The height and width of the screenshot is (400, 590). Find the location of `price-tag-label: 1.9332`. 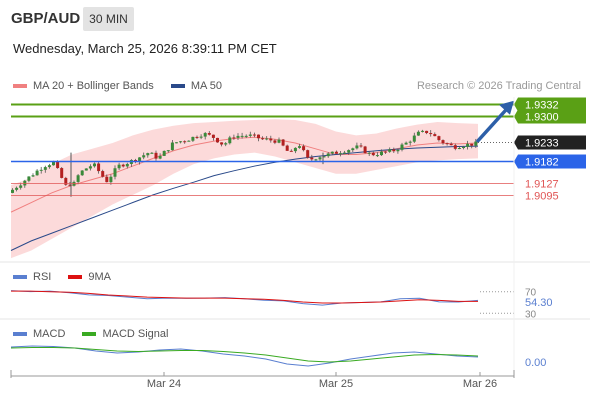

price-tag-label: 1.9332 is located at coordinates (542, 106).